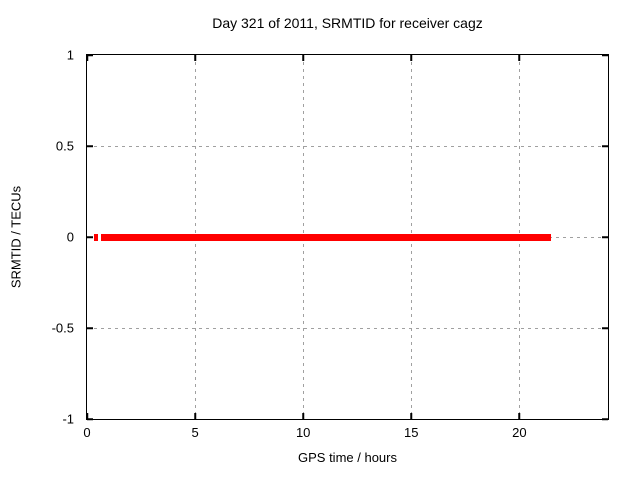 The height and width of the screenshot is (480, 640). What do you see at coordinates (519, 432) in the screenshot?
I see `x-tick-label: 20` at bounding box center [519, 432].